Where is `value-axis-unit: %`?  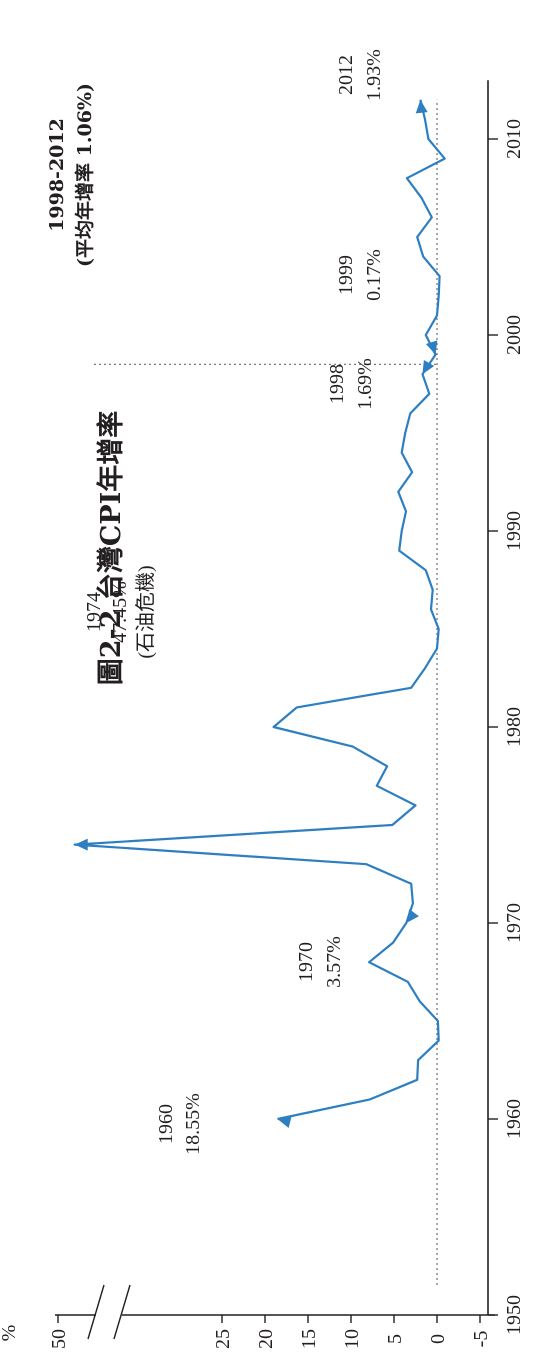
value-axis-unit: % is located at coordinates (10, 1333).